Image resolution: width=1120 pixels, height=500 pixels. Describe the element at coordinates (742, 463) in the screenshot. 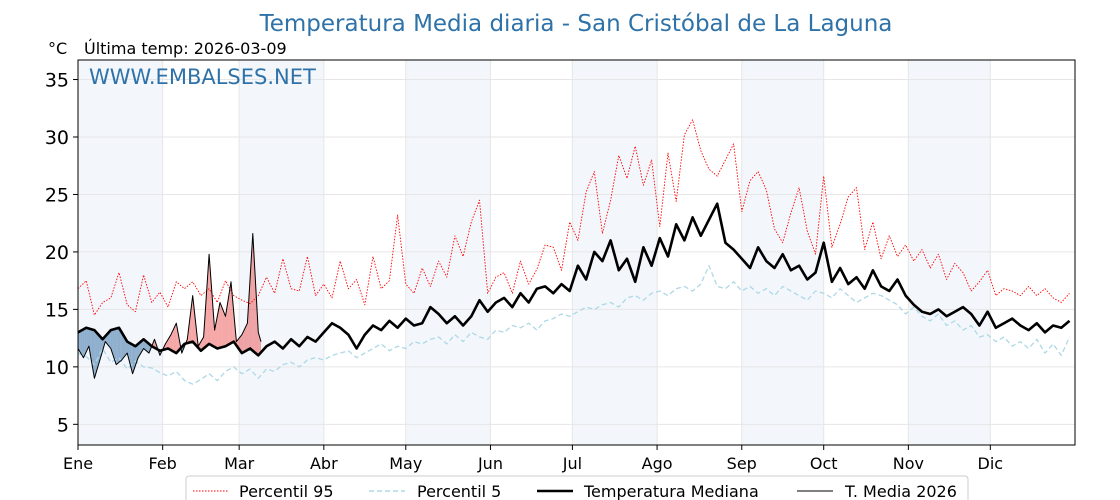

I see `x-tick-label: Sep` at that location.